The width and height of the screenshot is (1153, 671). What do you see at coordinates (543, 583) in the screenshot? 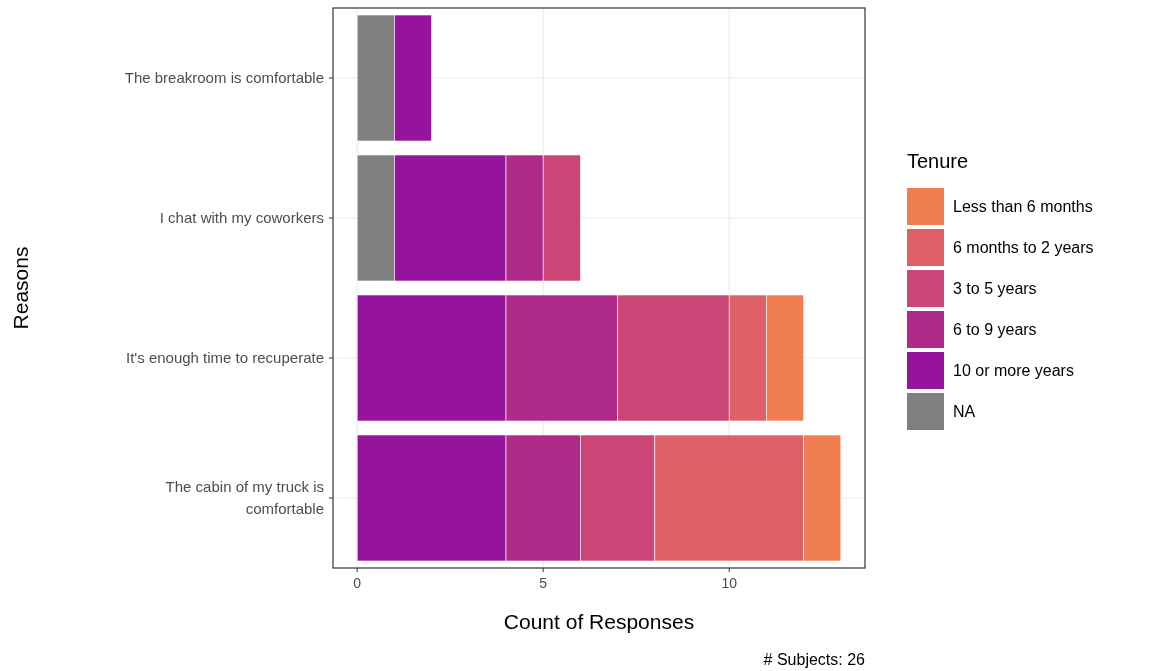
I see `x-tick-label: 5` at bounding box center [543, 583].